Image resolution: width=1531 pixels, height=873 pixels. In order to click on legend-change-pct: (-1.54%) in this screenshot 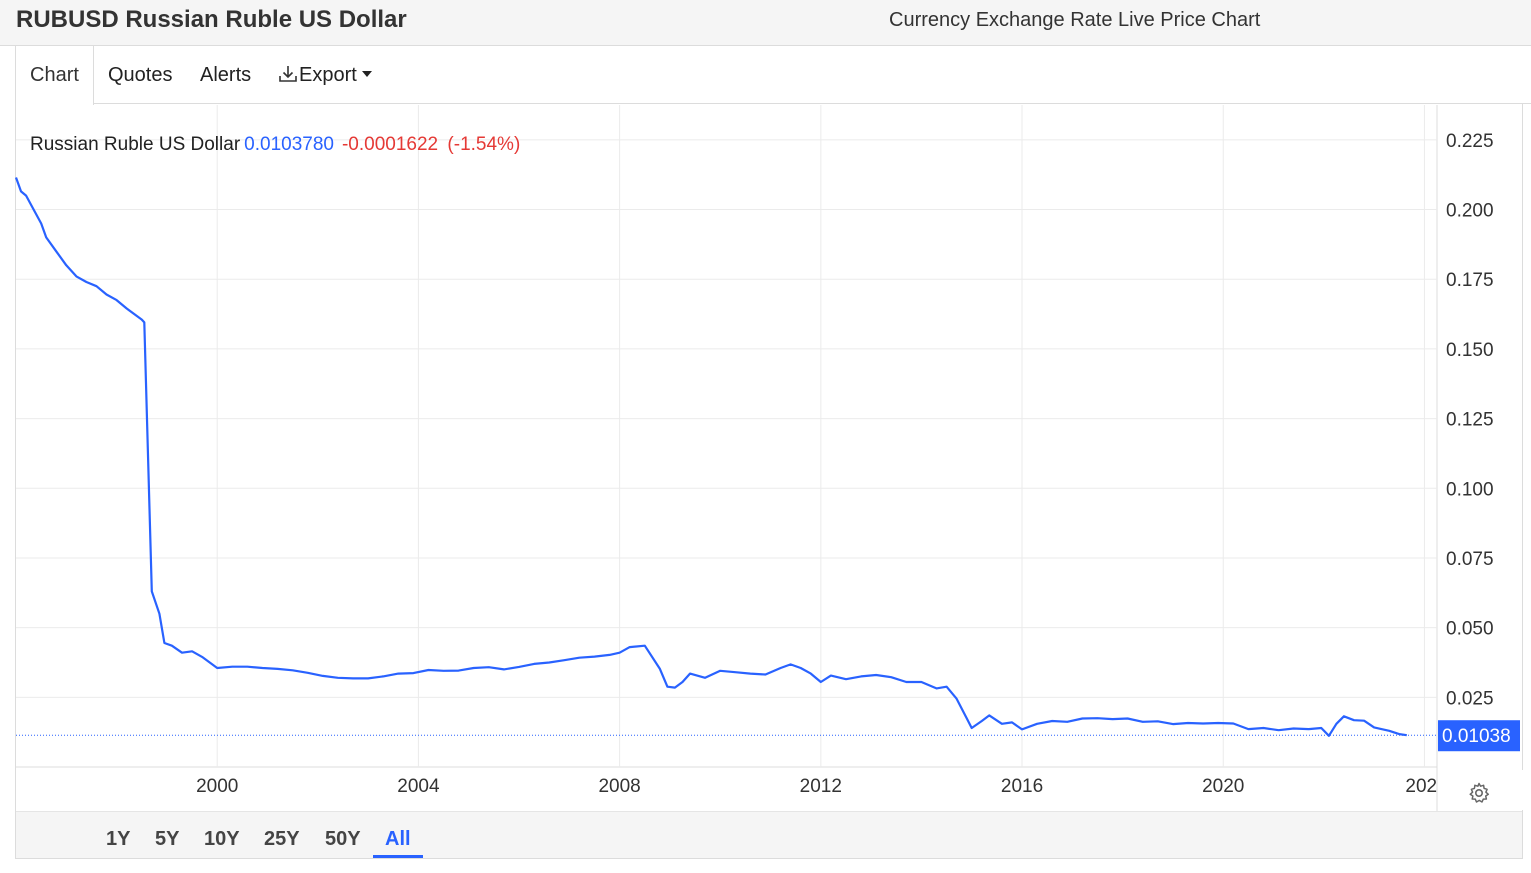, I will do `click(484, 144)`.